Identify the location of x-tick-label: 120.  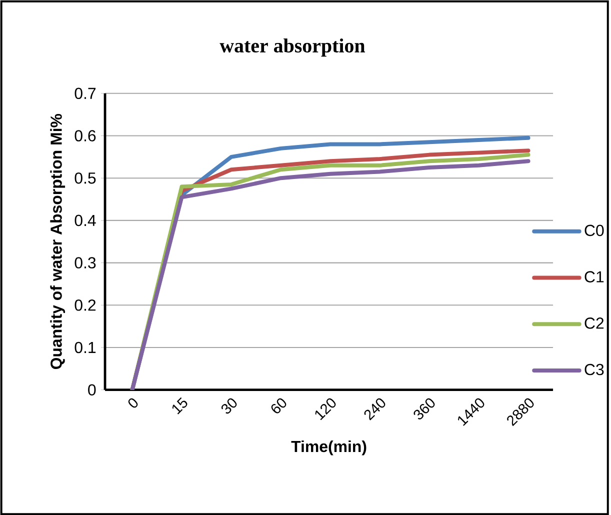
(325, 409).